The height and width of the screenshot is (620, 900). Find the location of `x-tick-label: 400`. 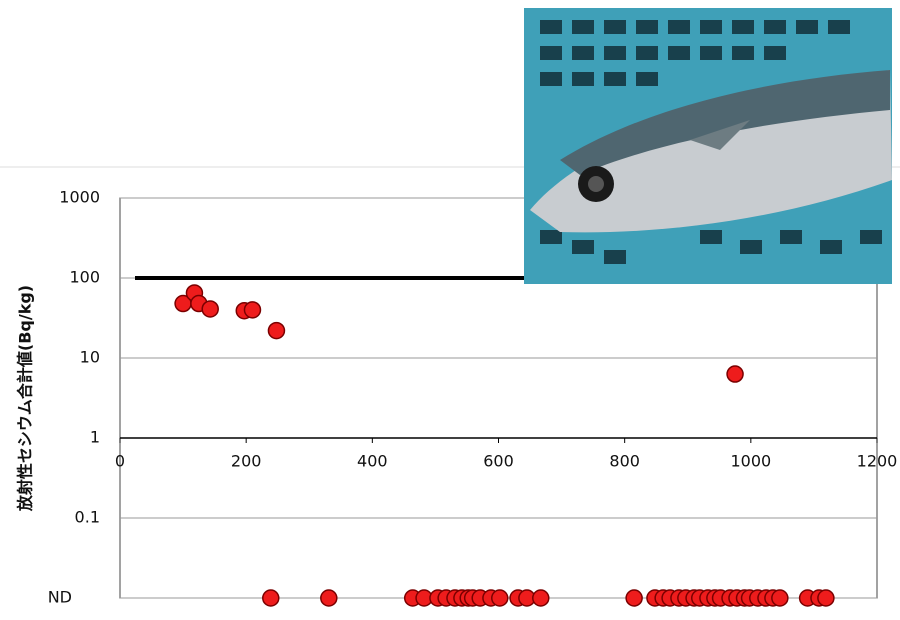

x-tick-label: 400 is located at coordinates (372, 461).